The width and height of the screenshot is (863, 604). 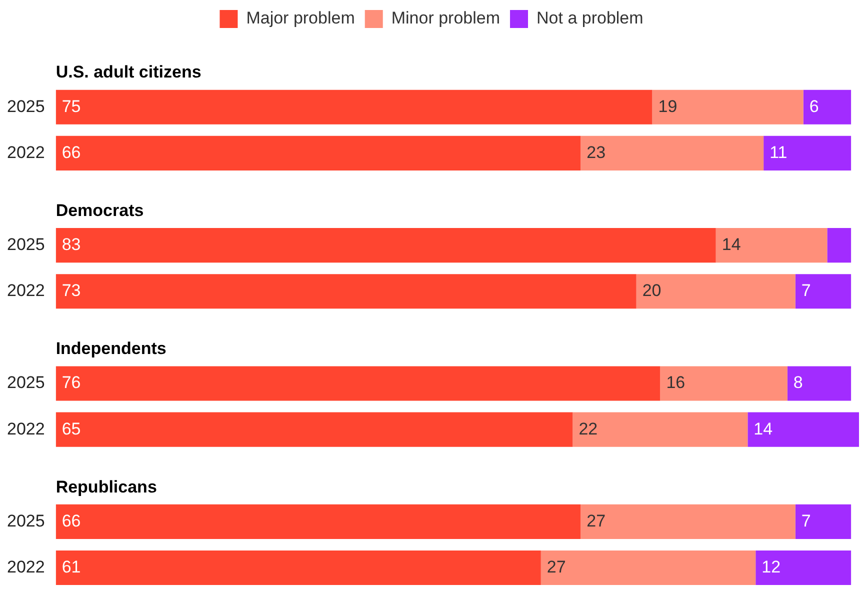 I want to click on data-label: 11, so click(x=779, y=152).